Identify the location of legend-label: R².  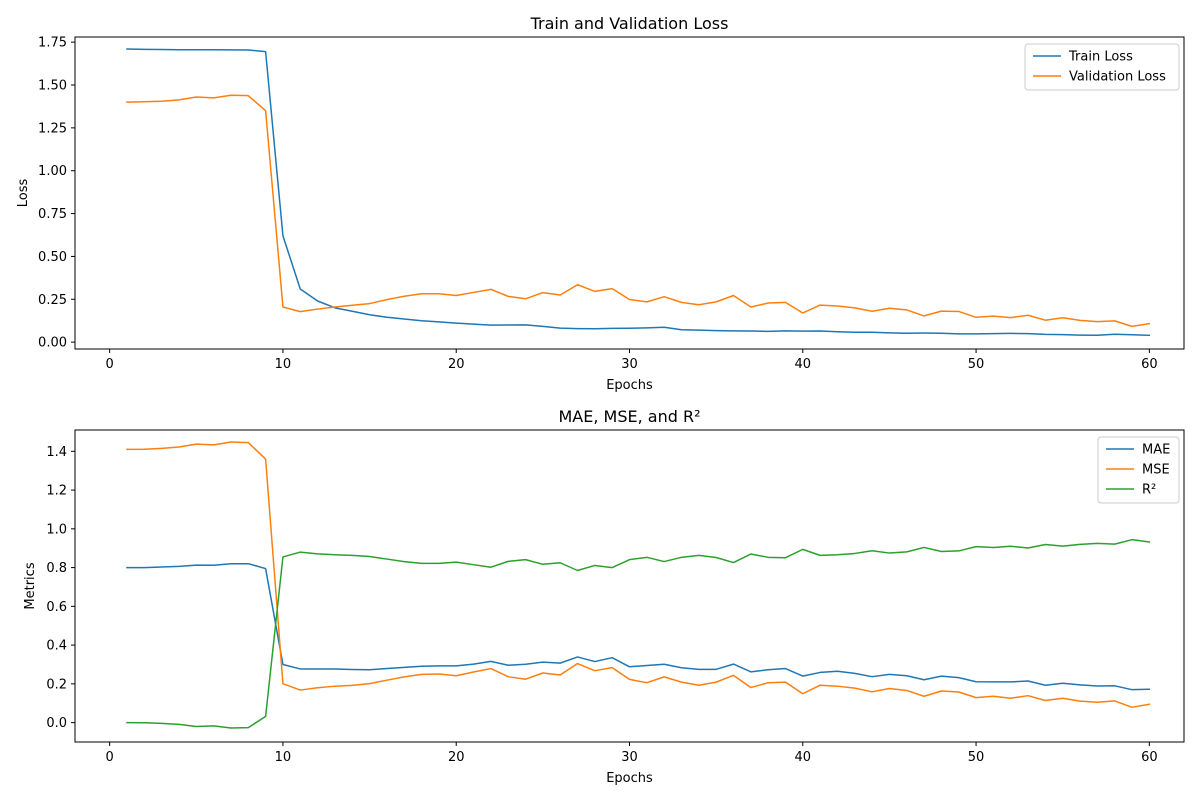
(1149, 490).